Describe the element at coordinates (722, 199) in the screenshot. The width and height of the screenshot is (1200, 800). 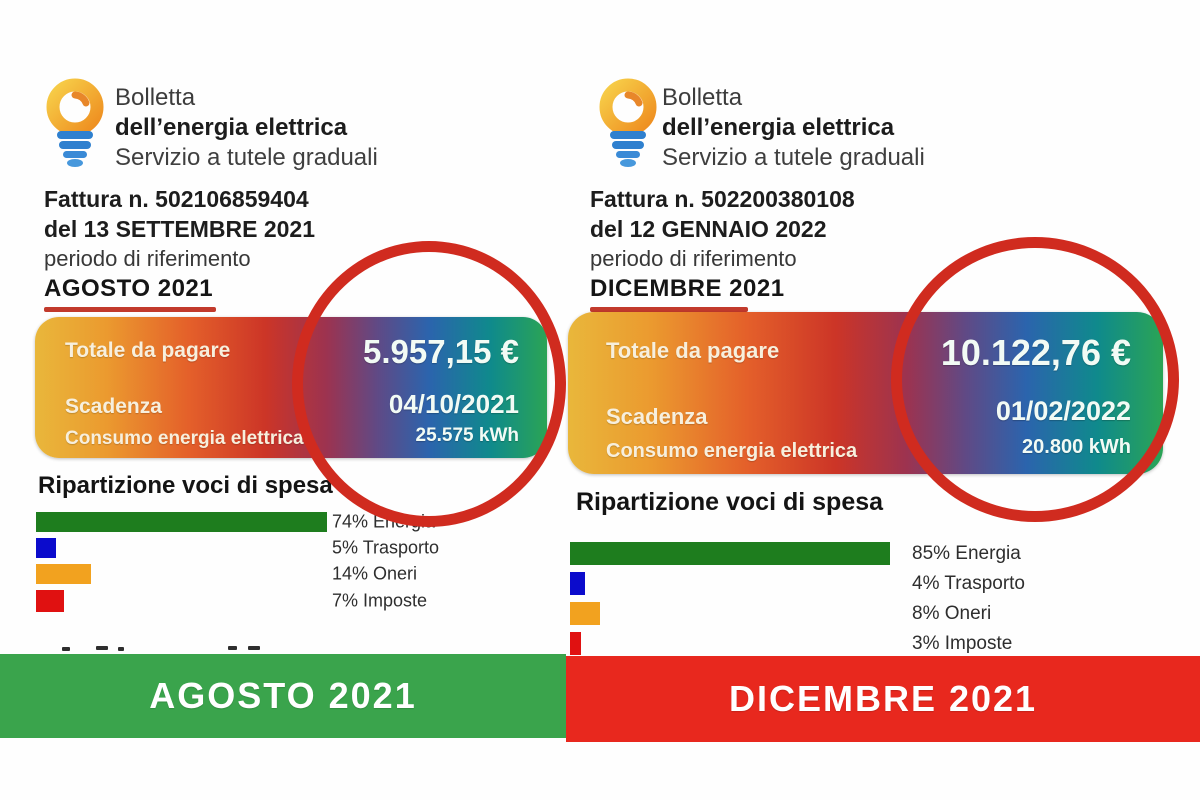
I see `invoice-number: Fattura n. 502200380108` at that location.